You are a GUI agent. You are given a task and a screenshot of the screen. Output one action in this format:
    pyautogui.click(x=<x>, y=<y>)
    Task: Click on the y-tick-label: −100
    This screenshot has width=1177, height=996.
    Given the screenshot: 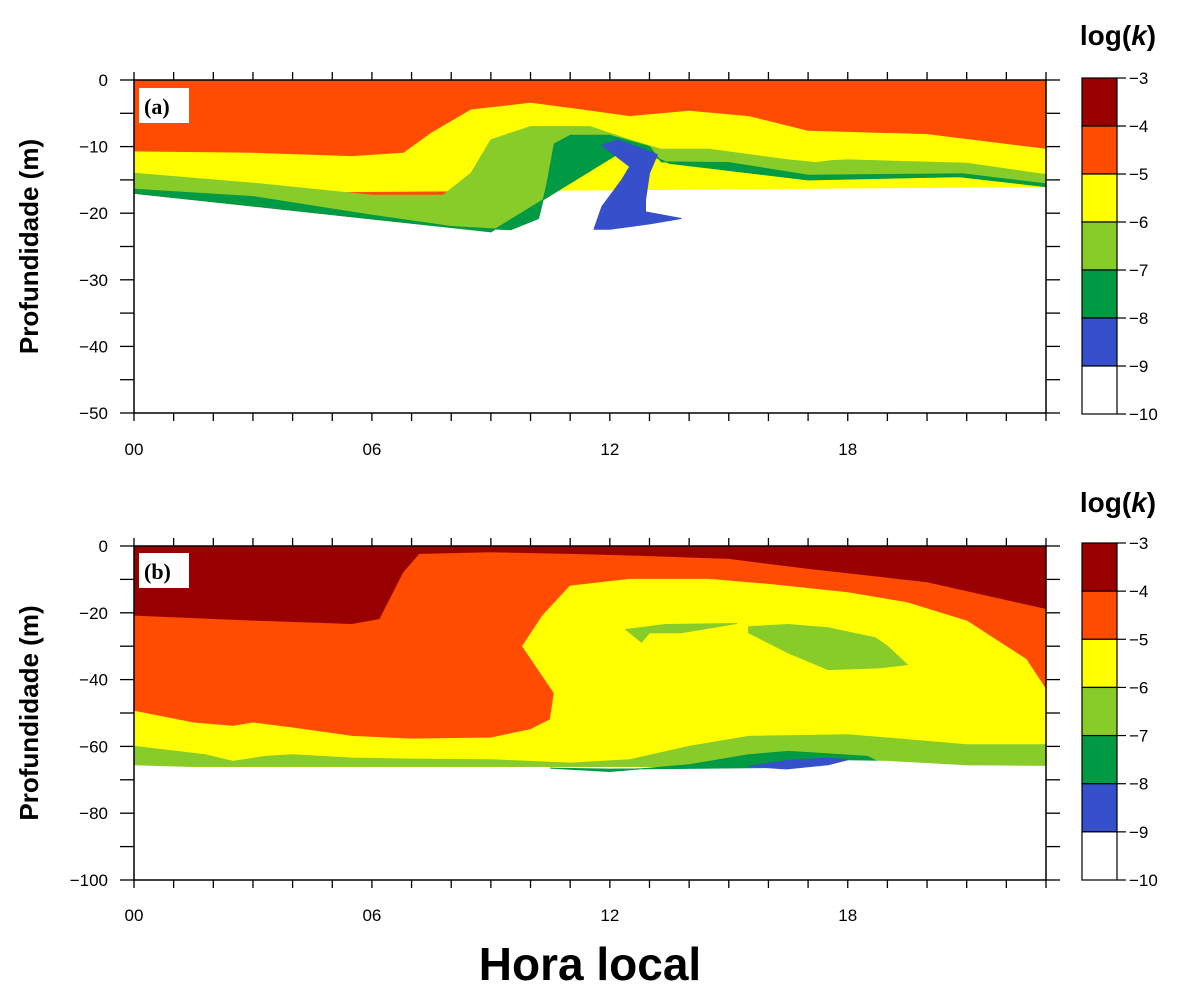 What is the action you would take?
    pyautogui.click(x=89, y=880)
    